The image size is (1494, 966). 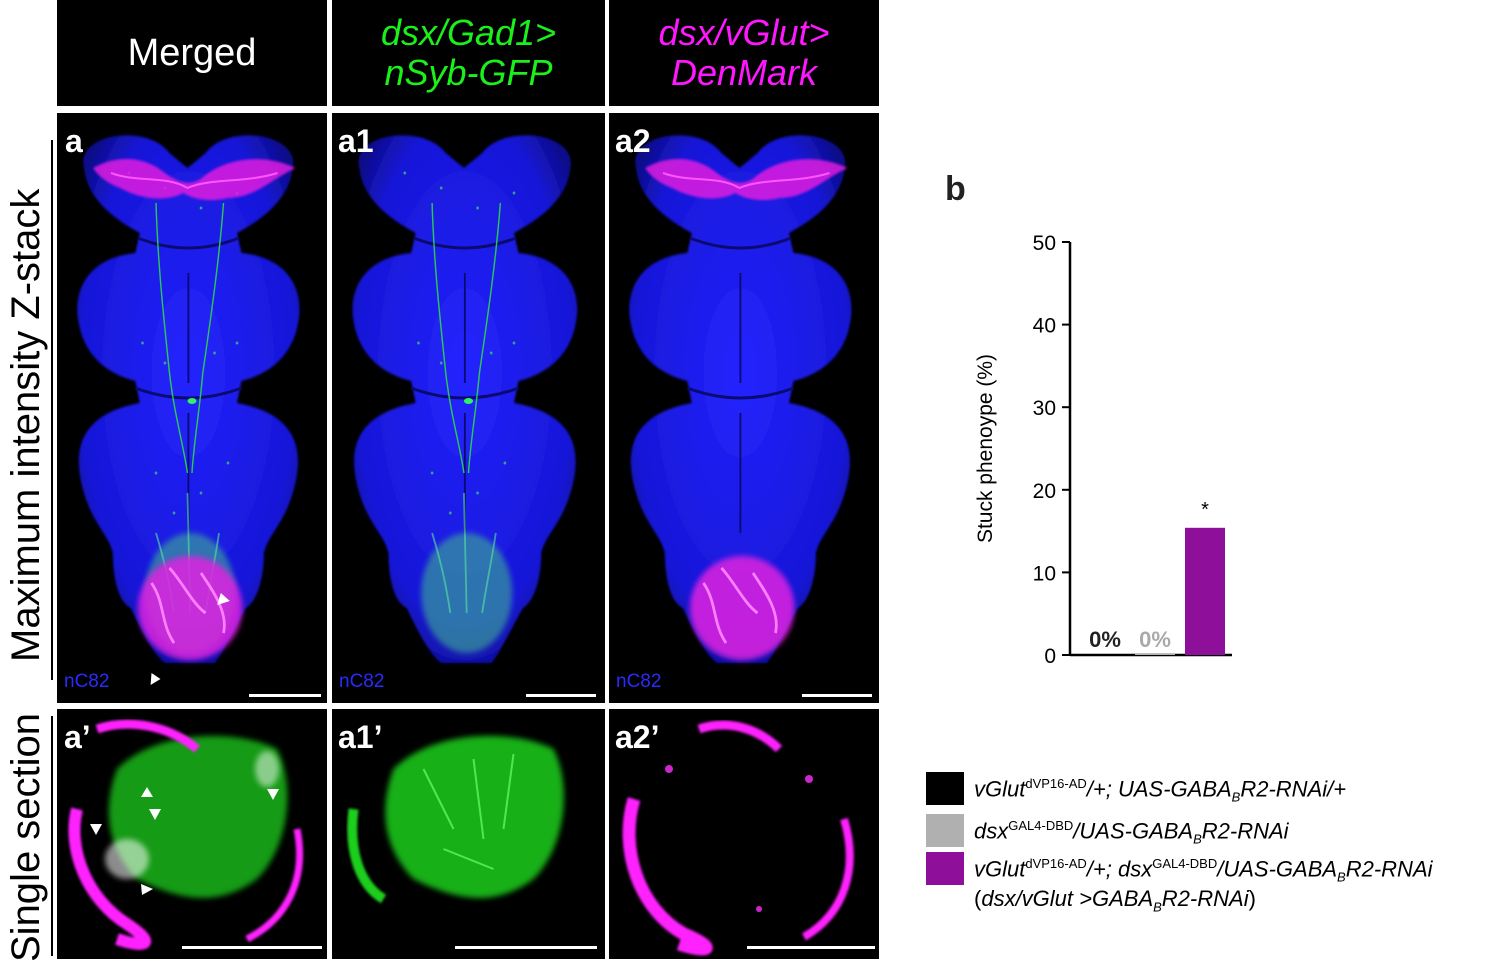 What do you see at coordinates (1044, 243) in the screenshot?
I see `y-tick-label: 50` at bounding box center [1044, 243].